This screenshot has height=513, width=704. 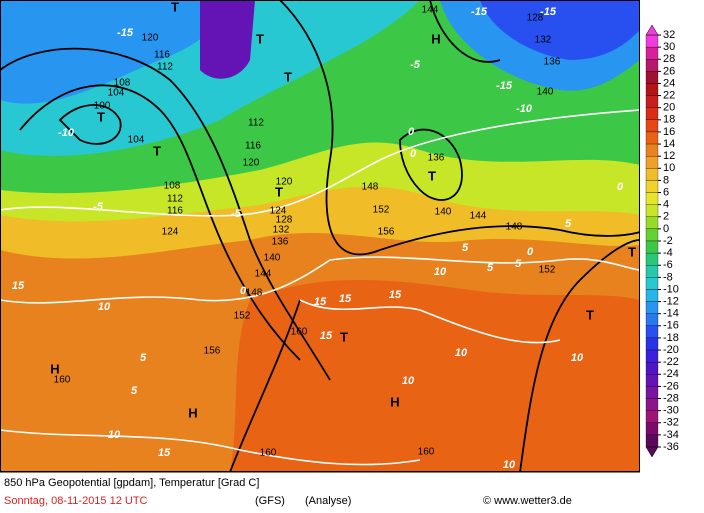 What do you see at coordinates (671, 398) in the screenshot?
I see `colorbar-label: -28` at bounding box center [671, 398].